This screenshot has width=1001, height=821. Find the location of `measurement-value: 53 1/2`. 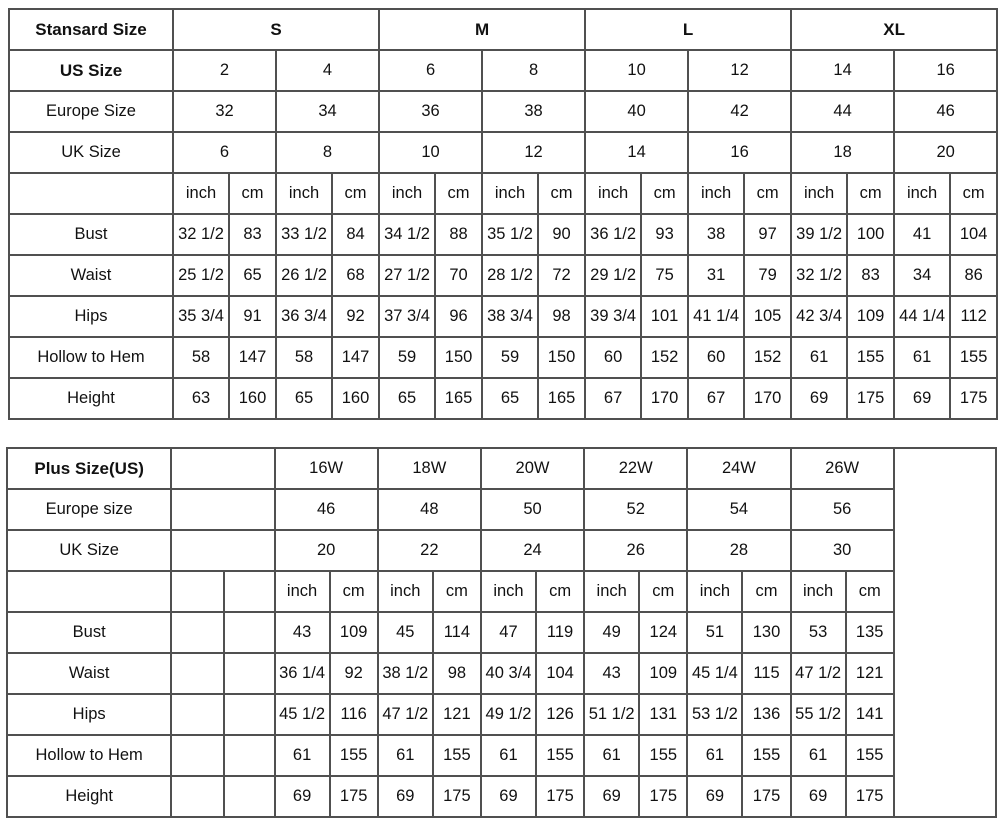

measurement-value: 53 1/2 is located at coordinates (715, 714).